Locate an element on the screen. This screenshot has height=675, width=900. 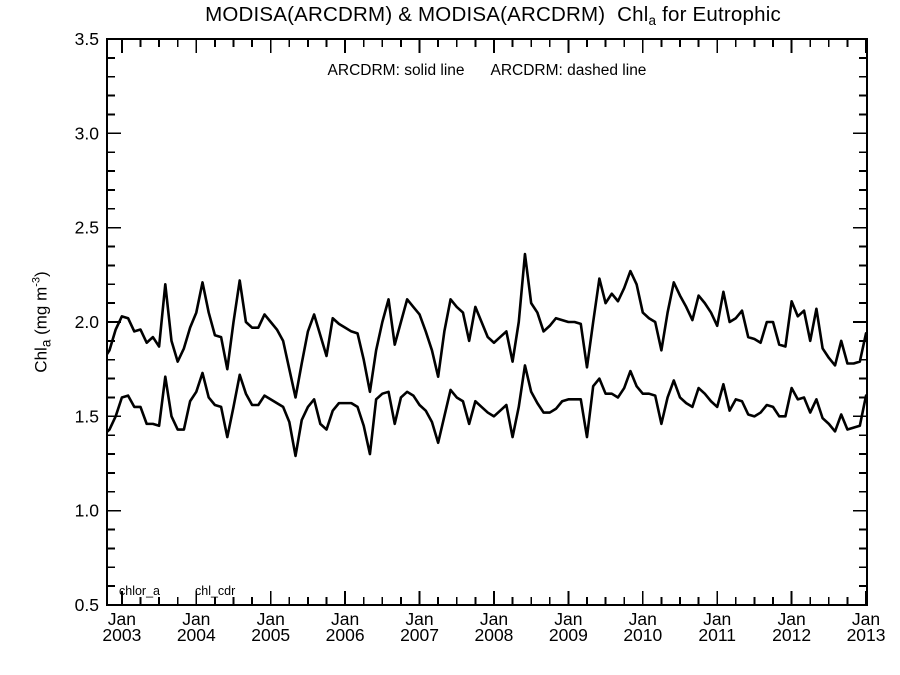
legend-item-dashed: ARCDRM: dashed line is located at coordinates (568, 70).